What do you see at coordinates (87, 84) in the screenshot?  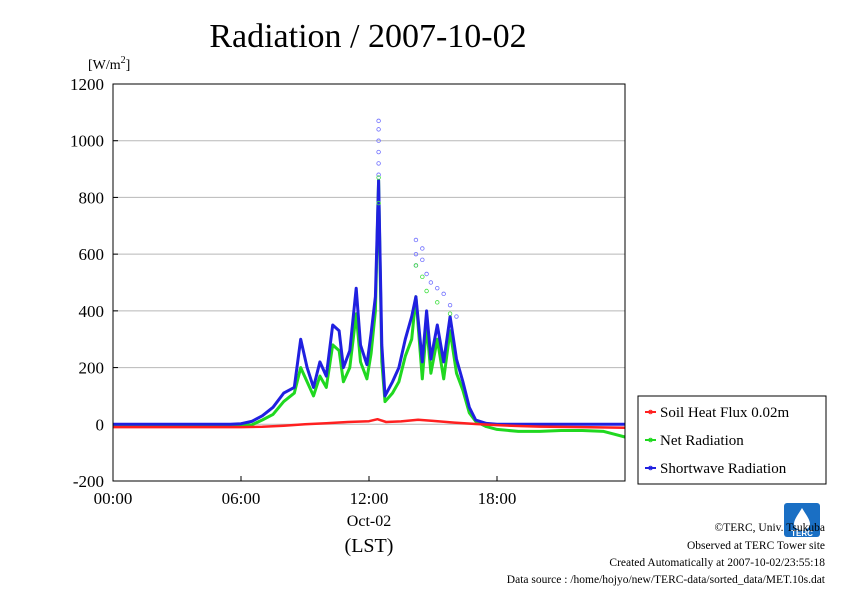 I see `y-tick-label: 1200` at bounding box center [87, 84].